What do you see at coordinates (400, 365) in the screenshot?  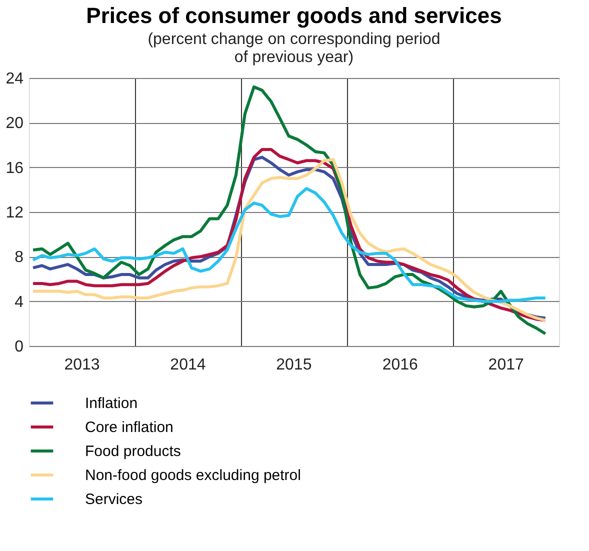 I see `x-tick-label: 2016` at bounding box center [400, 365].